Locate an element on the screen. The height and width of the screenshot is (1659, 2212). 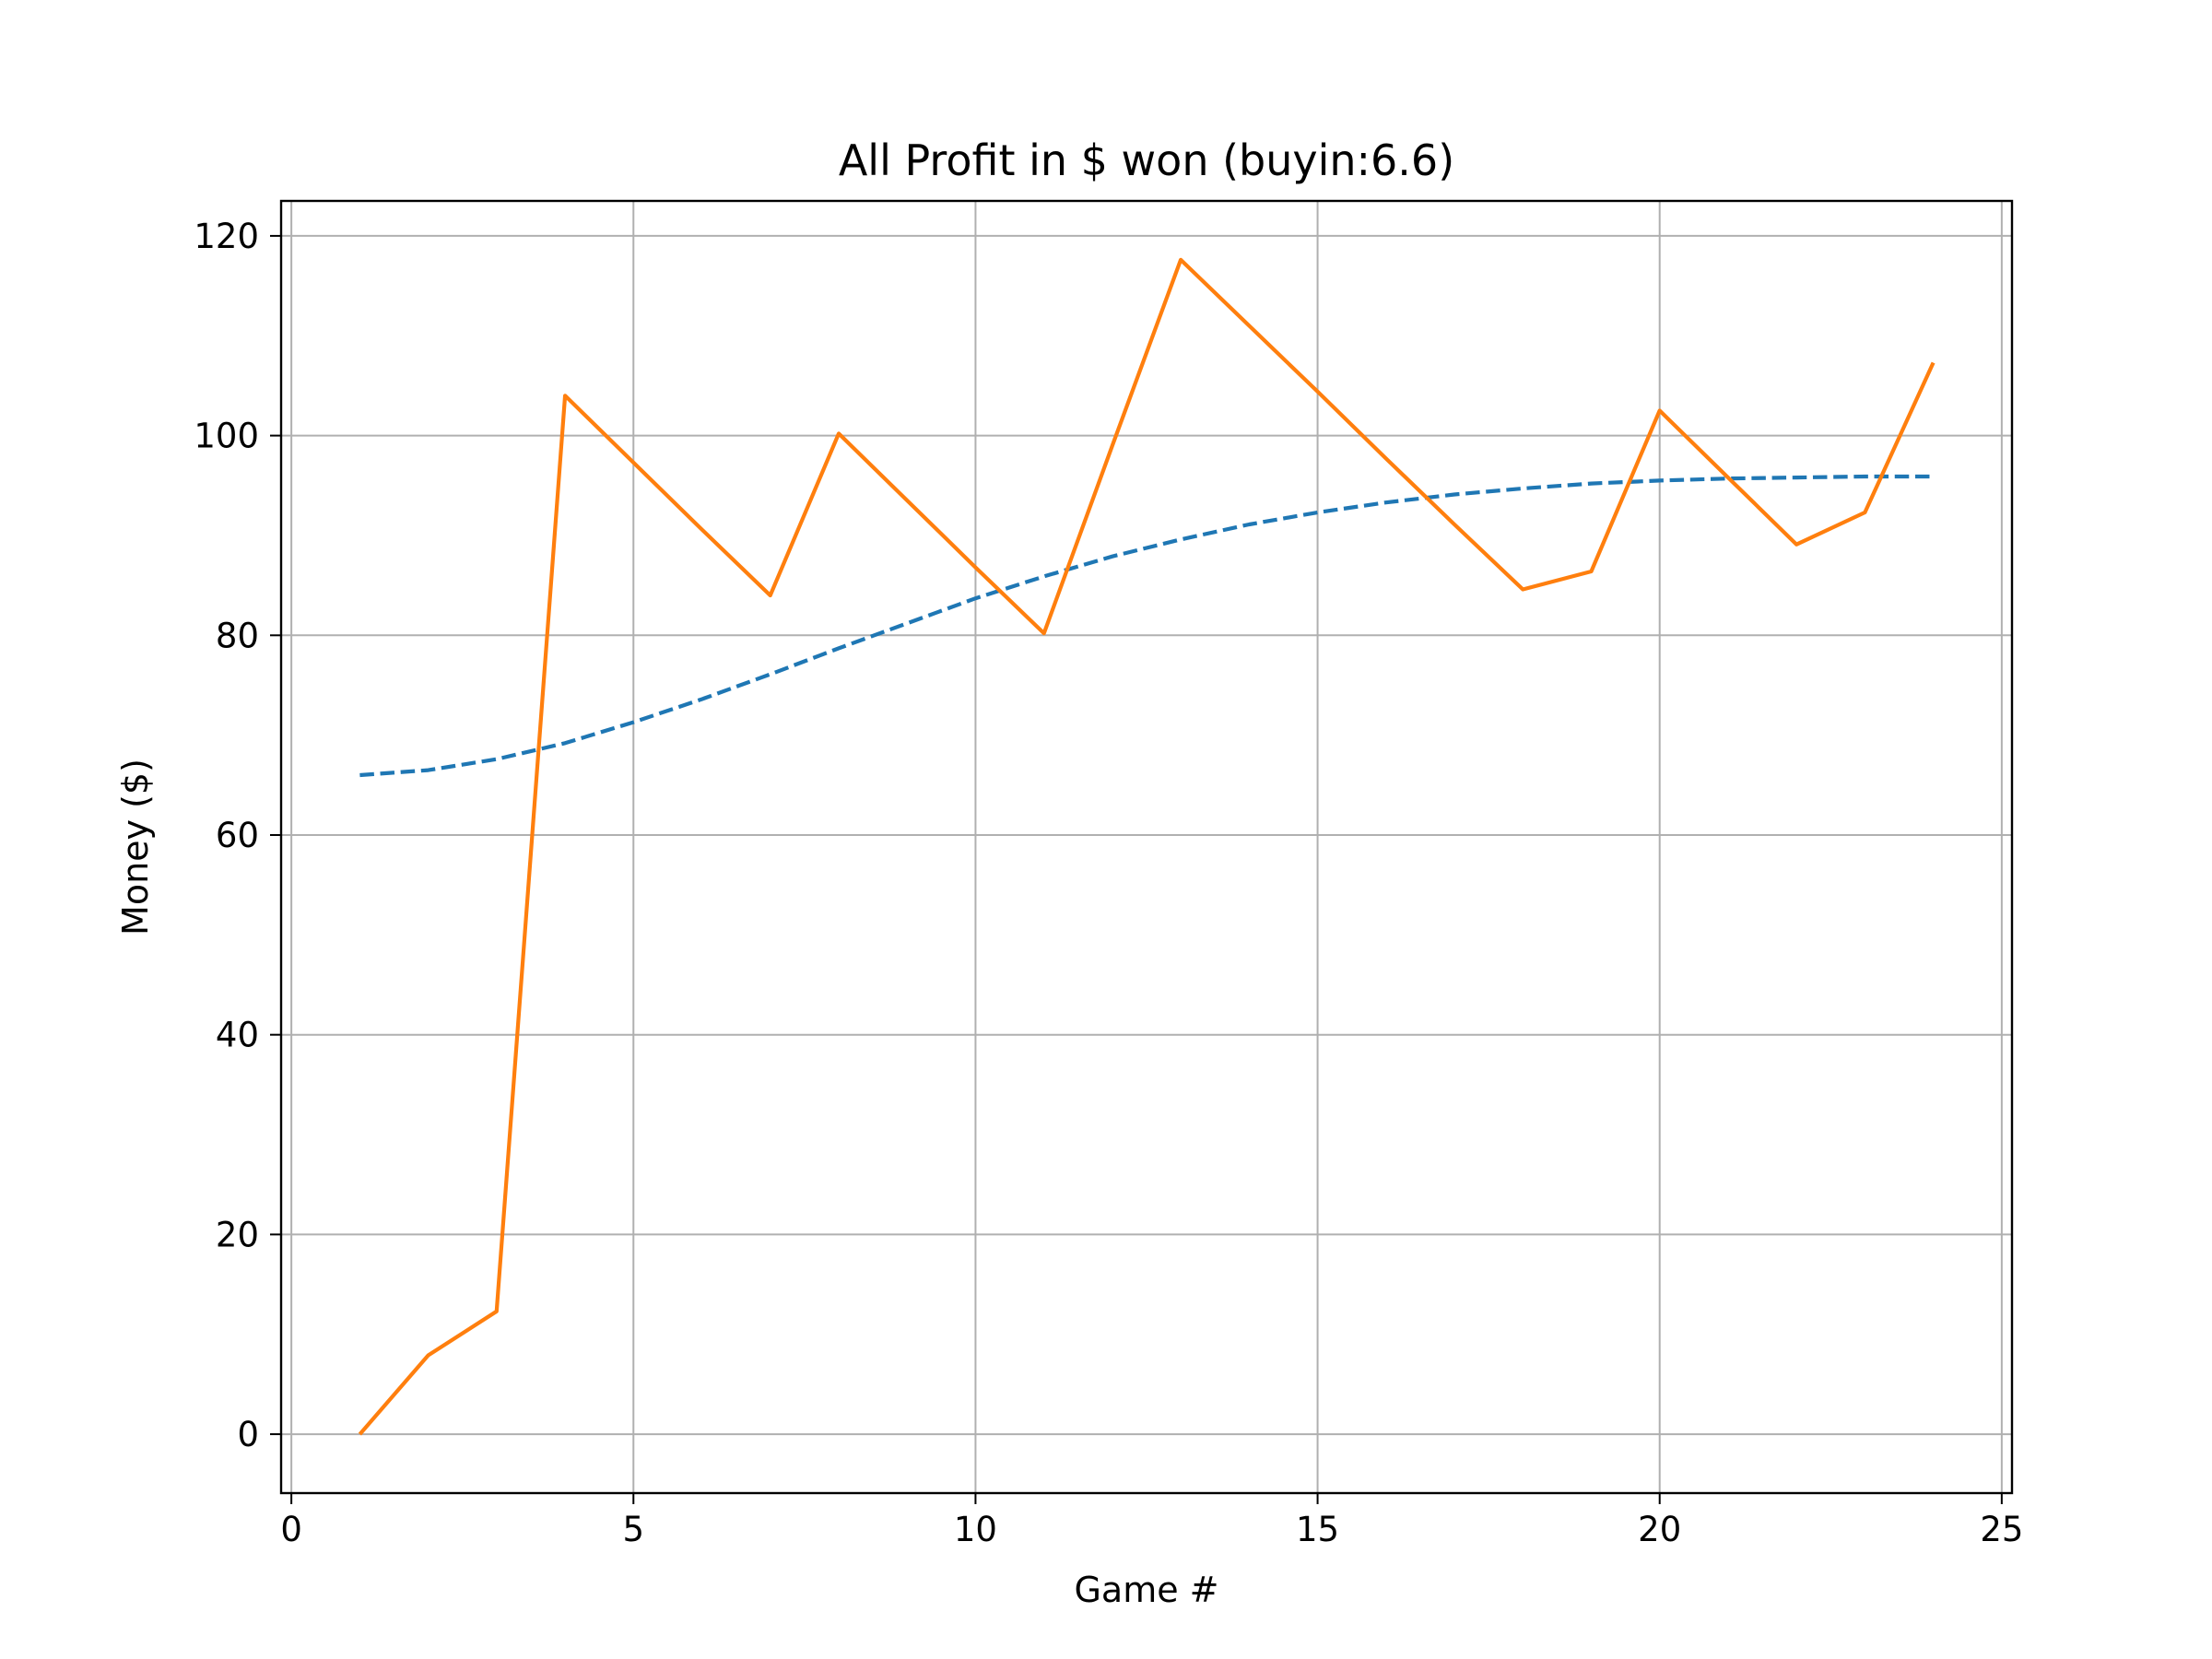
chart-title: All Profit in $ won (buyin:6.6) is located at coordinates (1146, 160).